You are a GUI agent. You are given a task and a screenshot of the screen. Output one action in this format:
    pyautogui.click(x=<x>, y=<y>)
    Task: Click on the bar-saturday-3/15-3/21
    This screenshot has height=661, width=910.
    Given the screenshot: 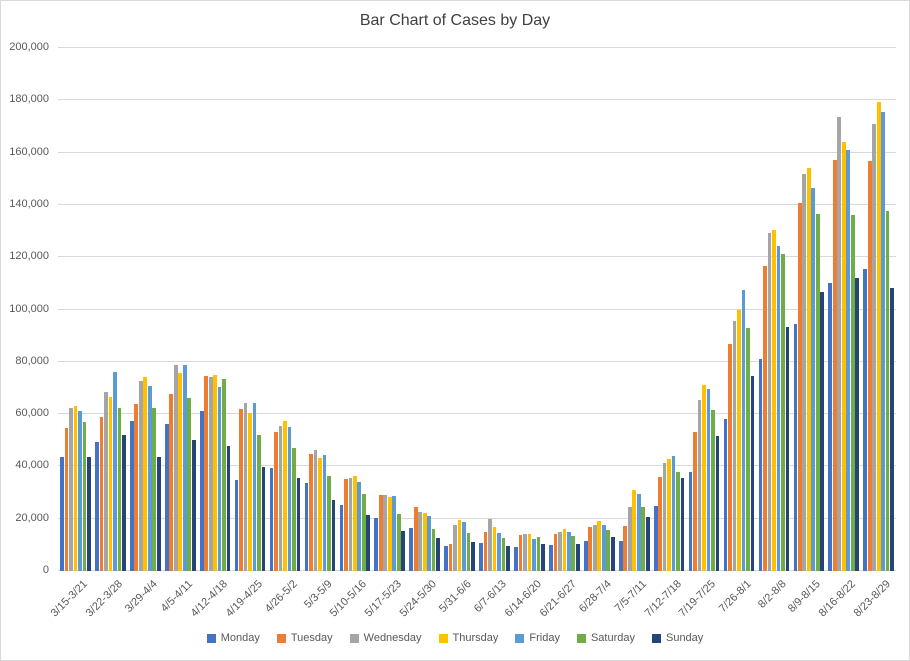 What is the action you would take?
    pyautogui.click(x=84, y=496)
    